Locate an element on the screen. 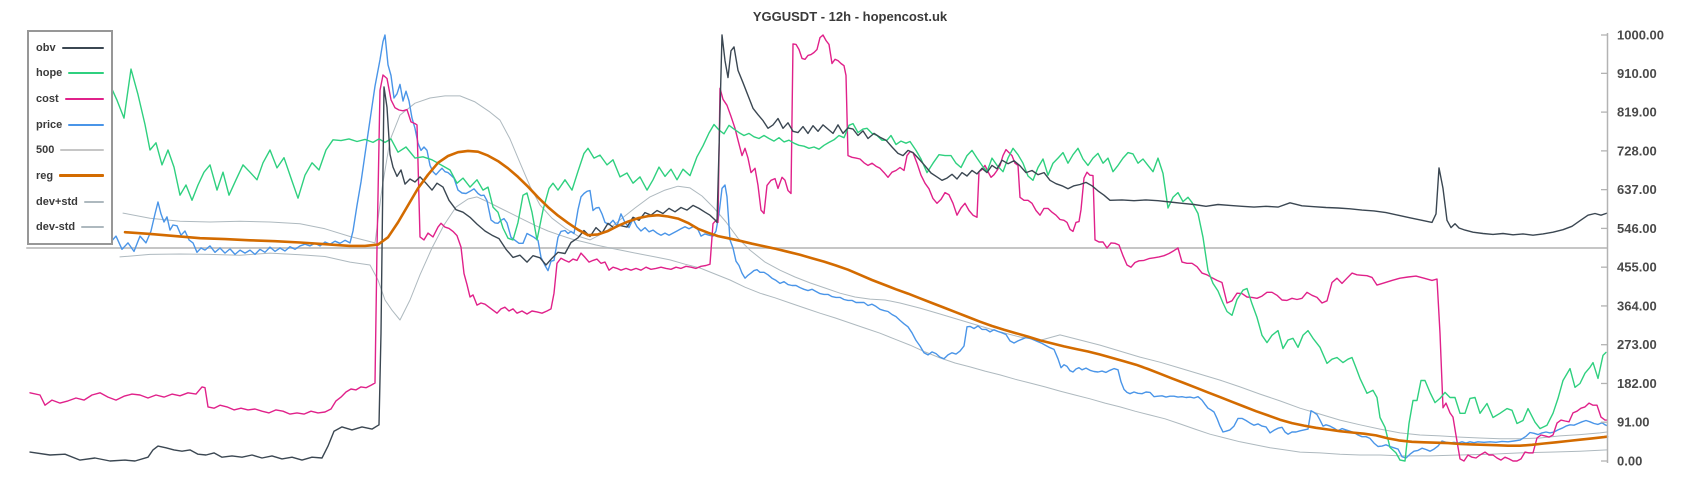 Image resolution: width=1700 pixels, height=500 pixels. legend-item-cost: cost is located at coordinates (70, 99).